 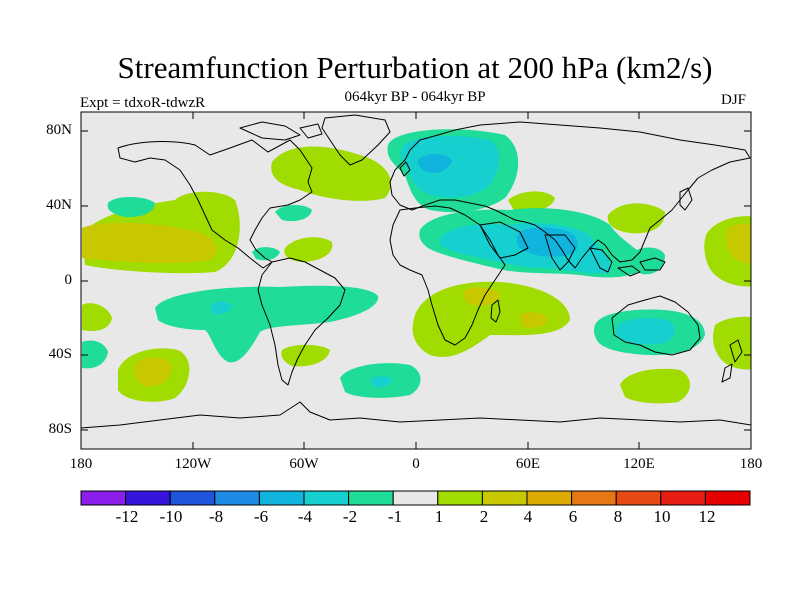 What do you see at coordinates (305, 516) in the screenshot?
I see `colorbar-label: -4` at bounding box center [305, 516].